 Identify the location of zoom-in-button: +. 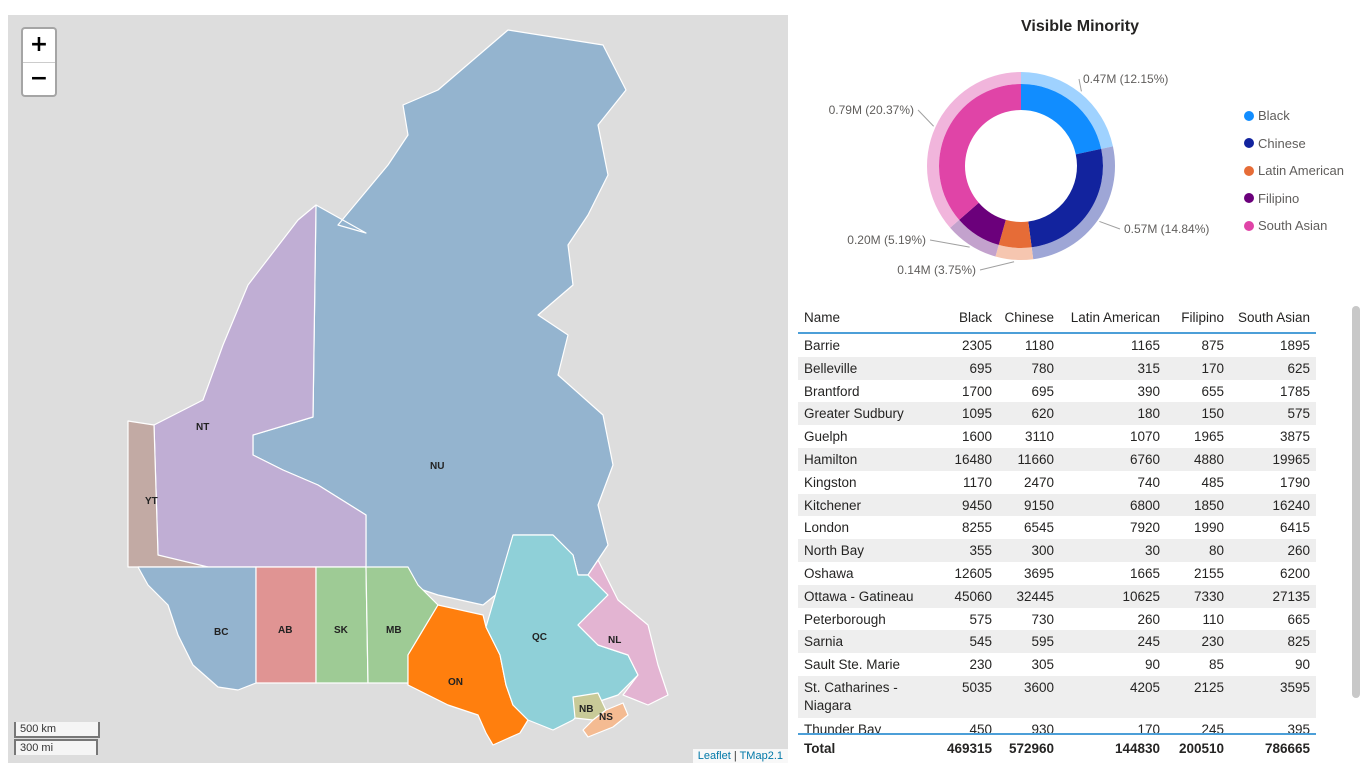
(39, 44).